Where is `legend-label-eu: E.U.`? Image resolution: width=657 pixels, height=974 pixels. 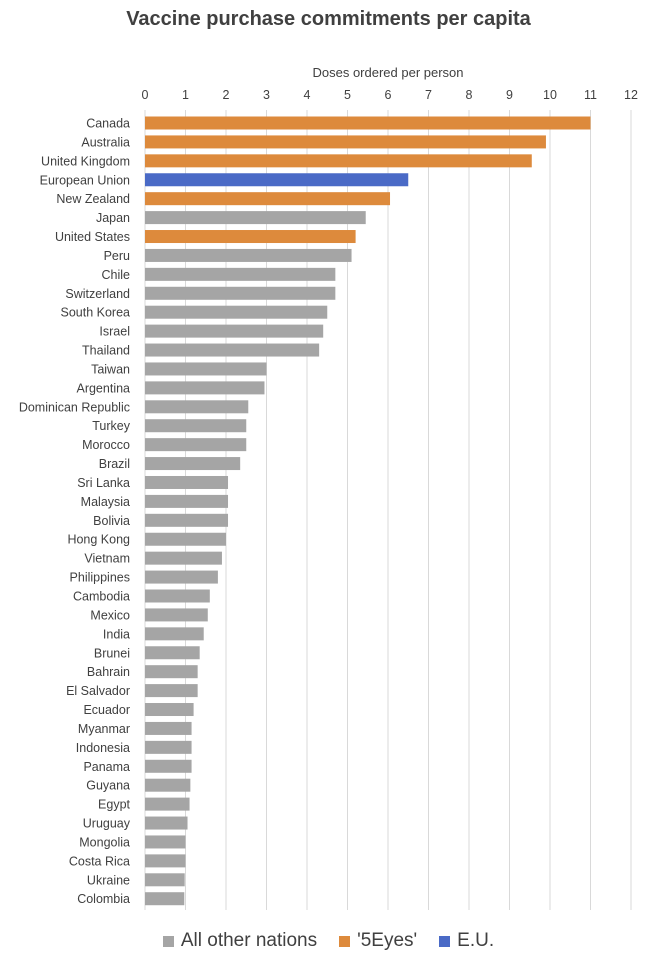
legend-label-eu: E.U. is located at coordinates (476, 940).